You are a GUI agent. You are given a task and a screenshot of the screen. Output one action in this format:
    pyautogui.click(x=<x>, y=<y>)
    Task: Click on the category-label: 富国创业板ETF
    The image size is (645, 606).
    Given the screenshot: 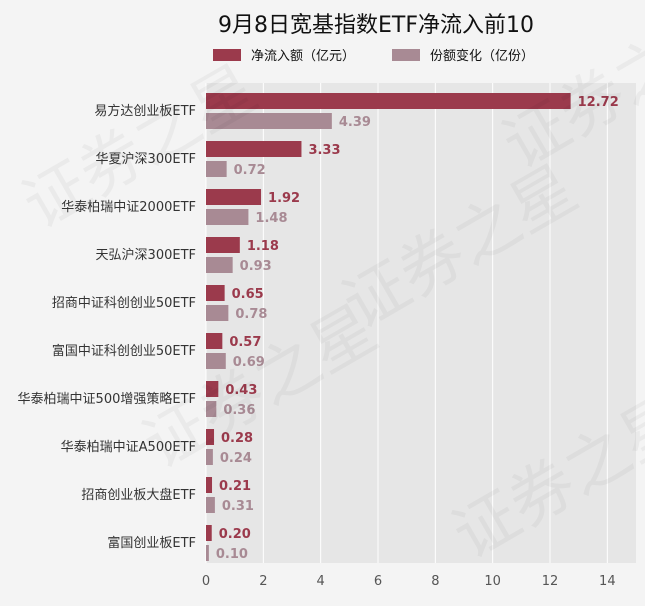 What is the action you would take?
    pyautogui.click(x=151, y=543)
    